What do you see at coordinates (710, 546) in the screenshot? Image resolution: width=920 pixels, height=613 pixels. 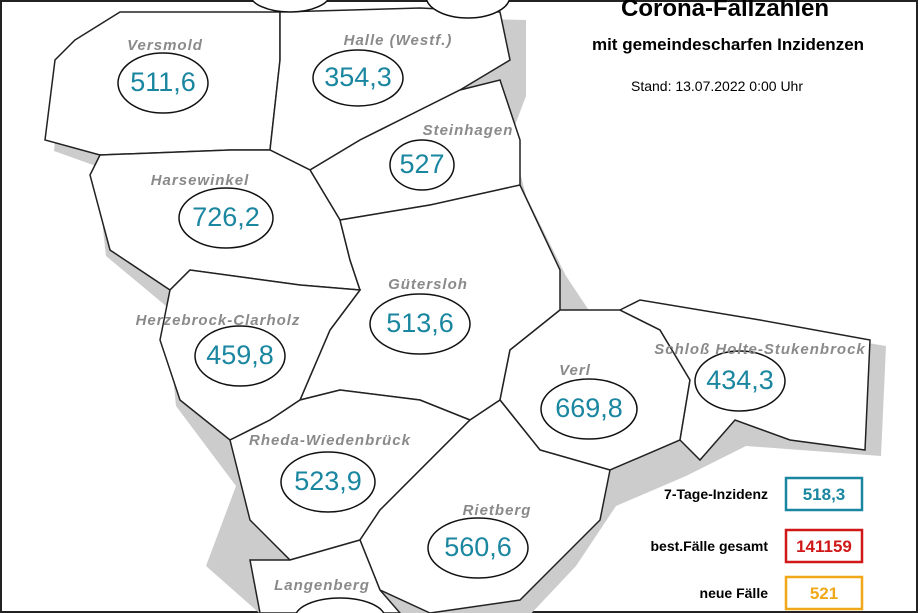 I see `legend-label: best.Fälle gesamt` at bounding box center [710, 546].